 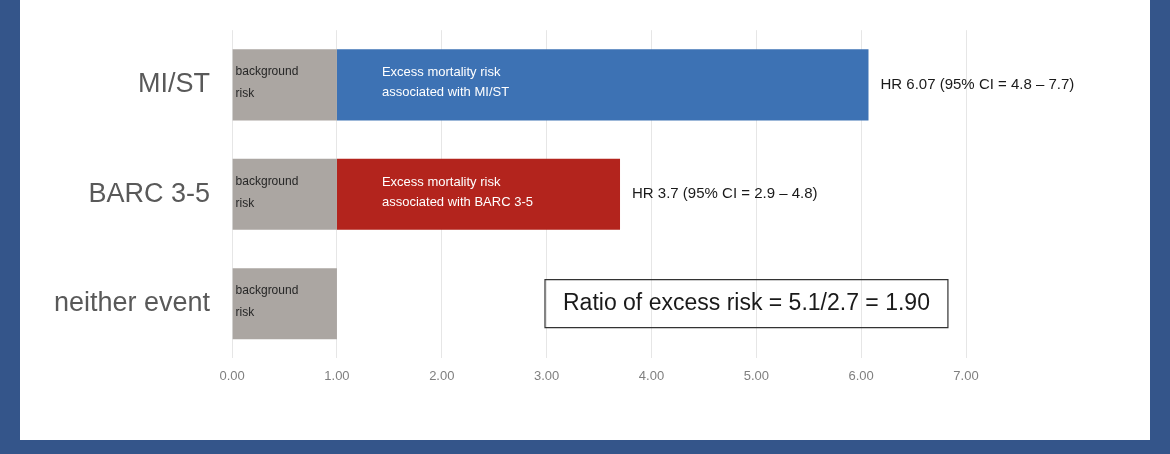 I want to click on x-tick-label: 2.00, so click(x=442, y=375).